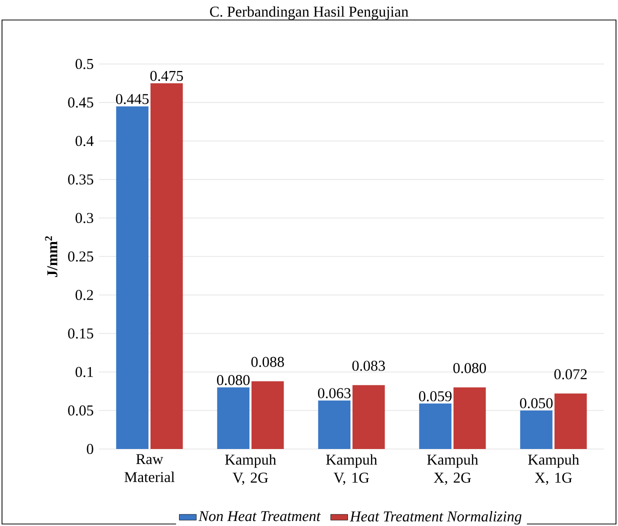 The image size is (618, 526). Describe the element at coordinates (309, 13) in the screenshot. I see `chart-title: C. Perbandingan Hasil Pengujian` at that location.